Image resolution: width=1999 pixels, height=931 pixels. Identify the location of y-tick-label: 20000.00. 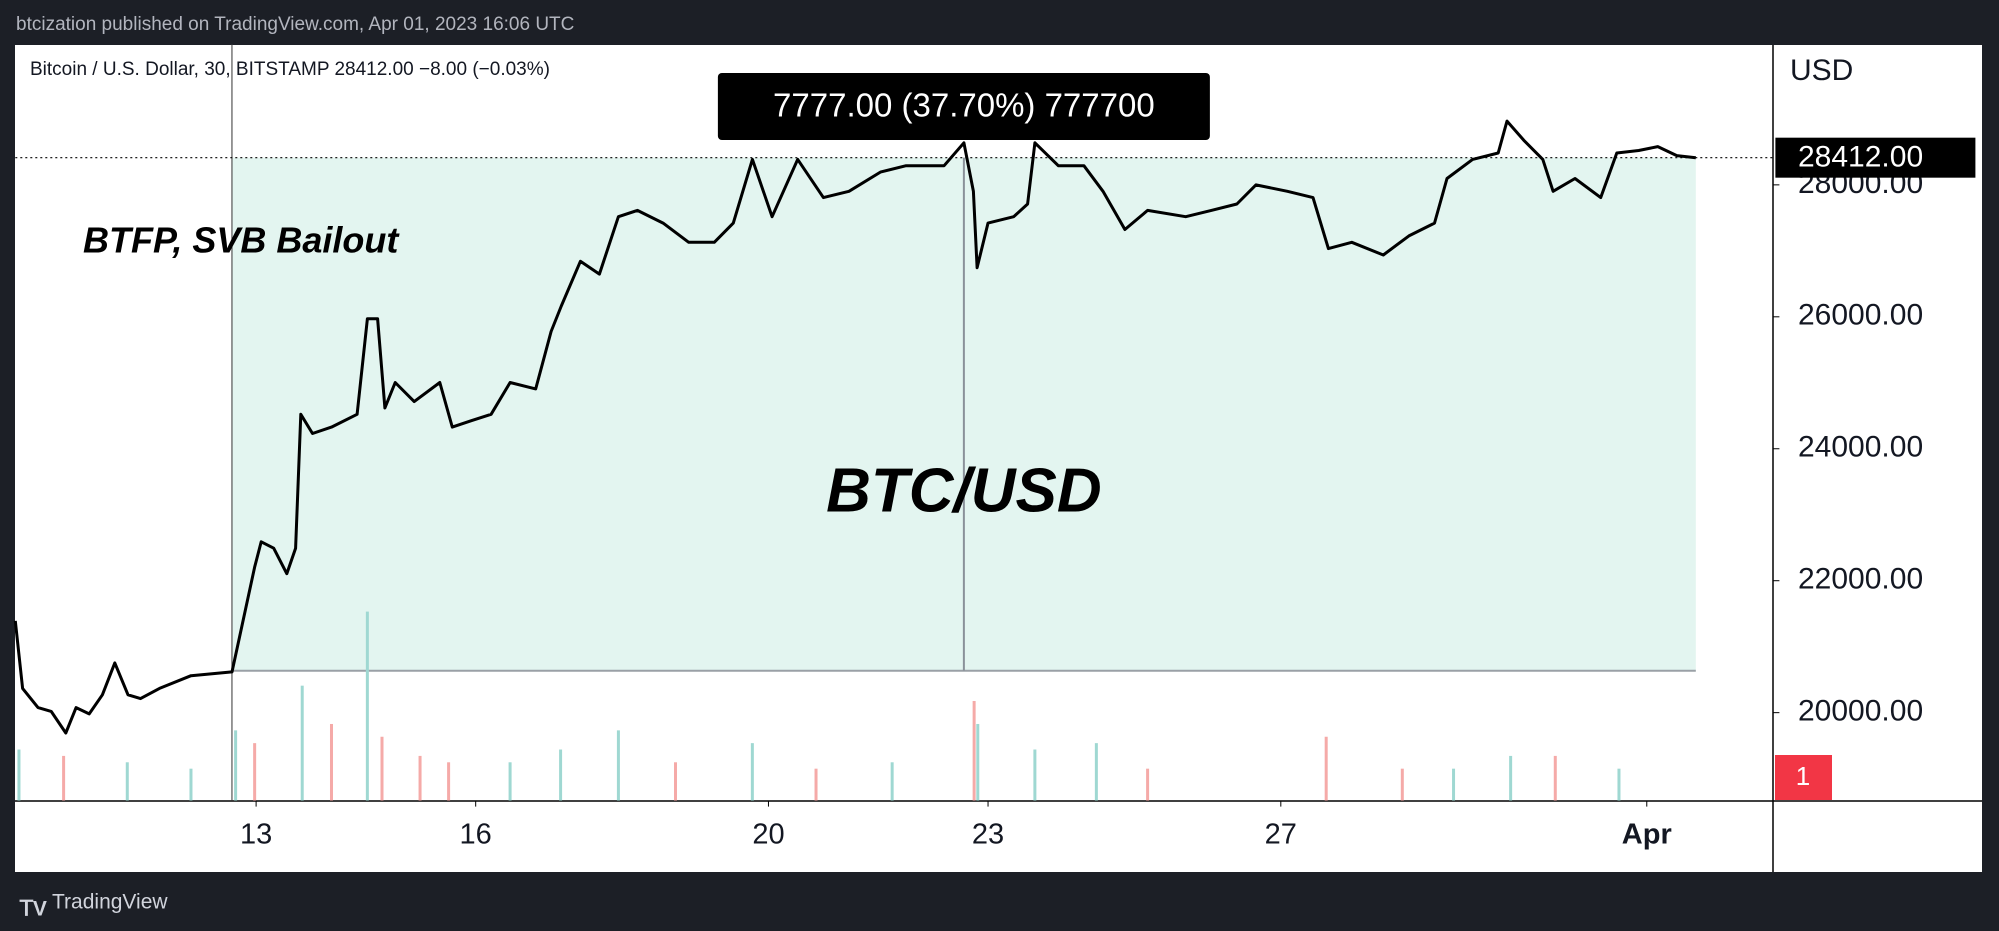
(1860, 711).